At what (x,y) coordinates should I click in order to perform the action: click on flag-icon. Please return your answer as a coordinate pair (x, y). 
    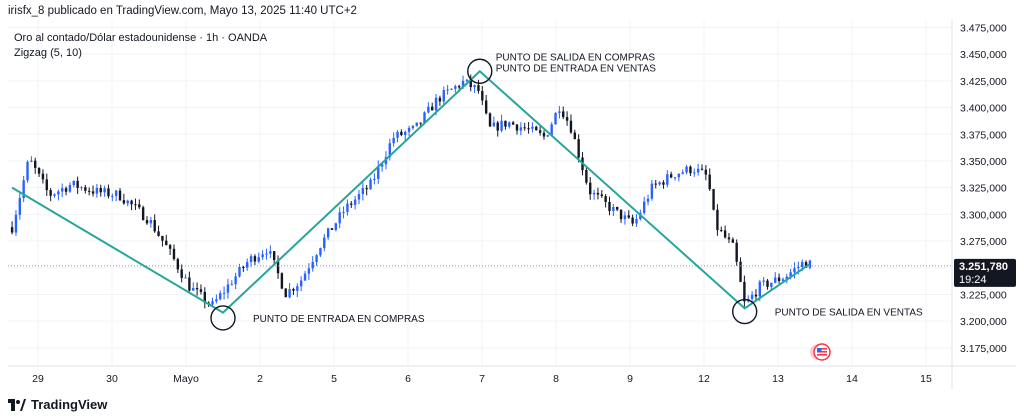
    Looking at the image, I should click on (820, 352).